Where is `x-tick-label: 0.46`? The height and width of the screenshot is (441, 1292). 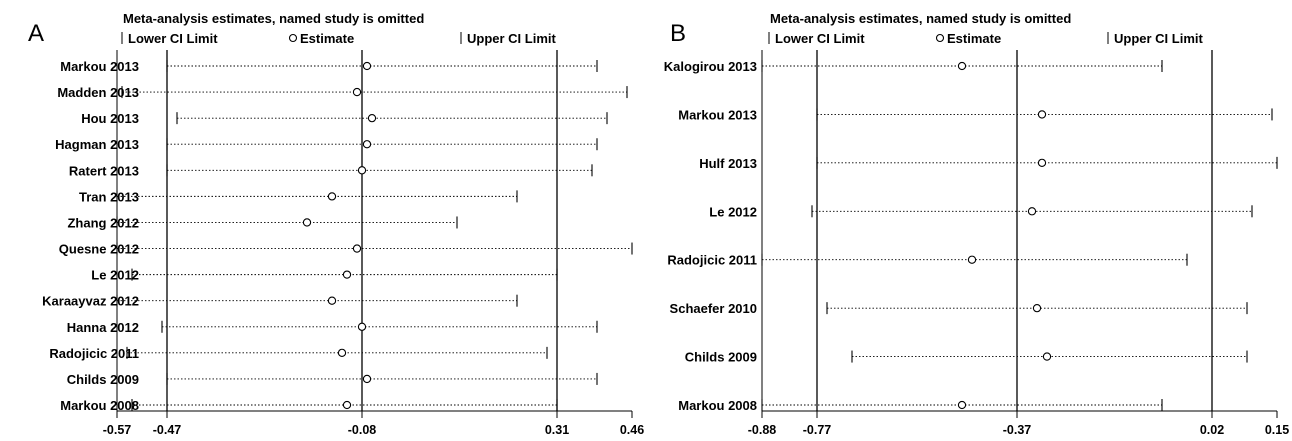 x-tick-label: 0.46 is located at coordinates (632, 430).